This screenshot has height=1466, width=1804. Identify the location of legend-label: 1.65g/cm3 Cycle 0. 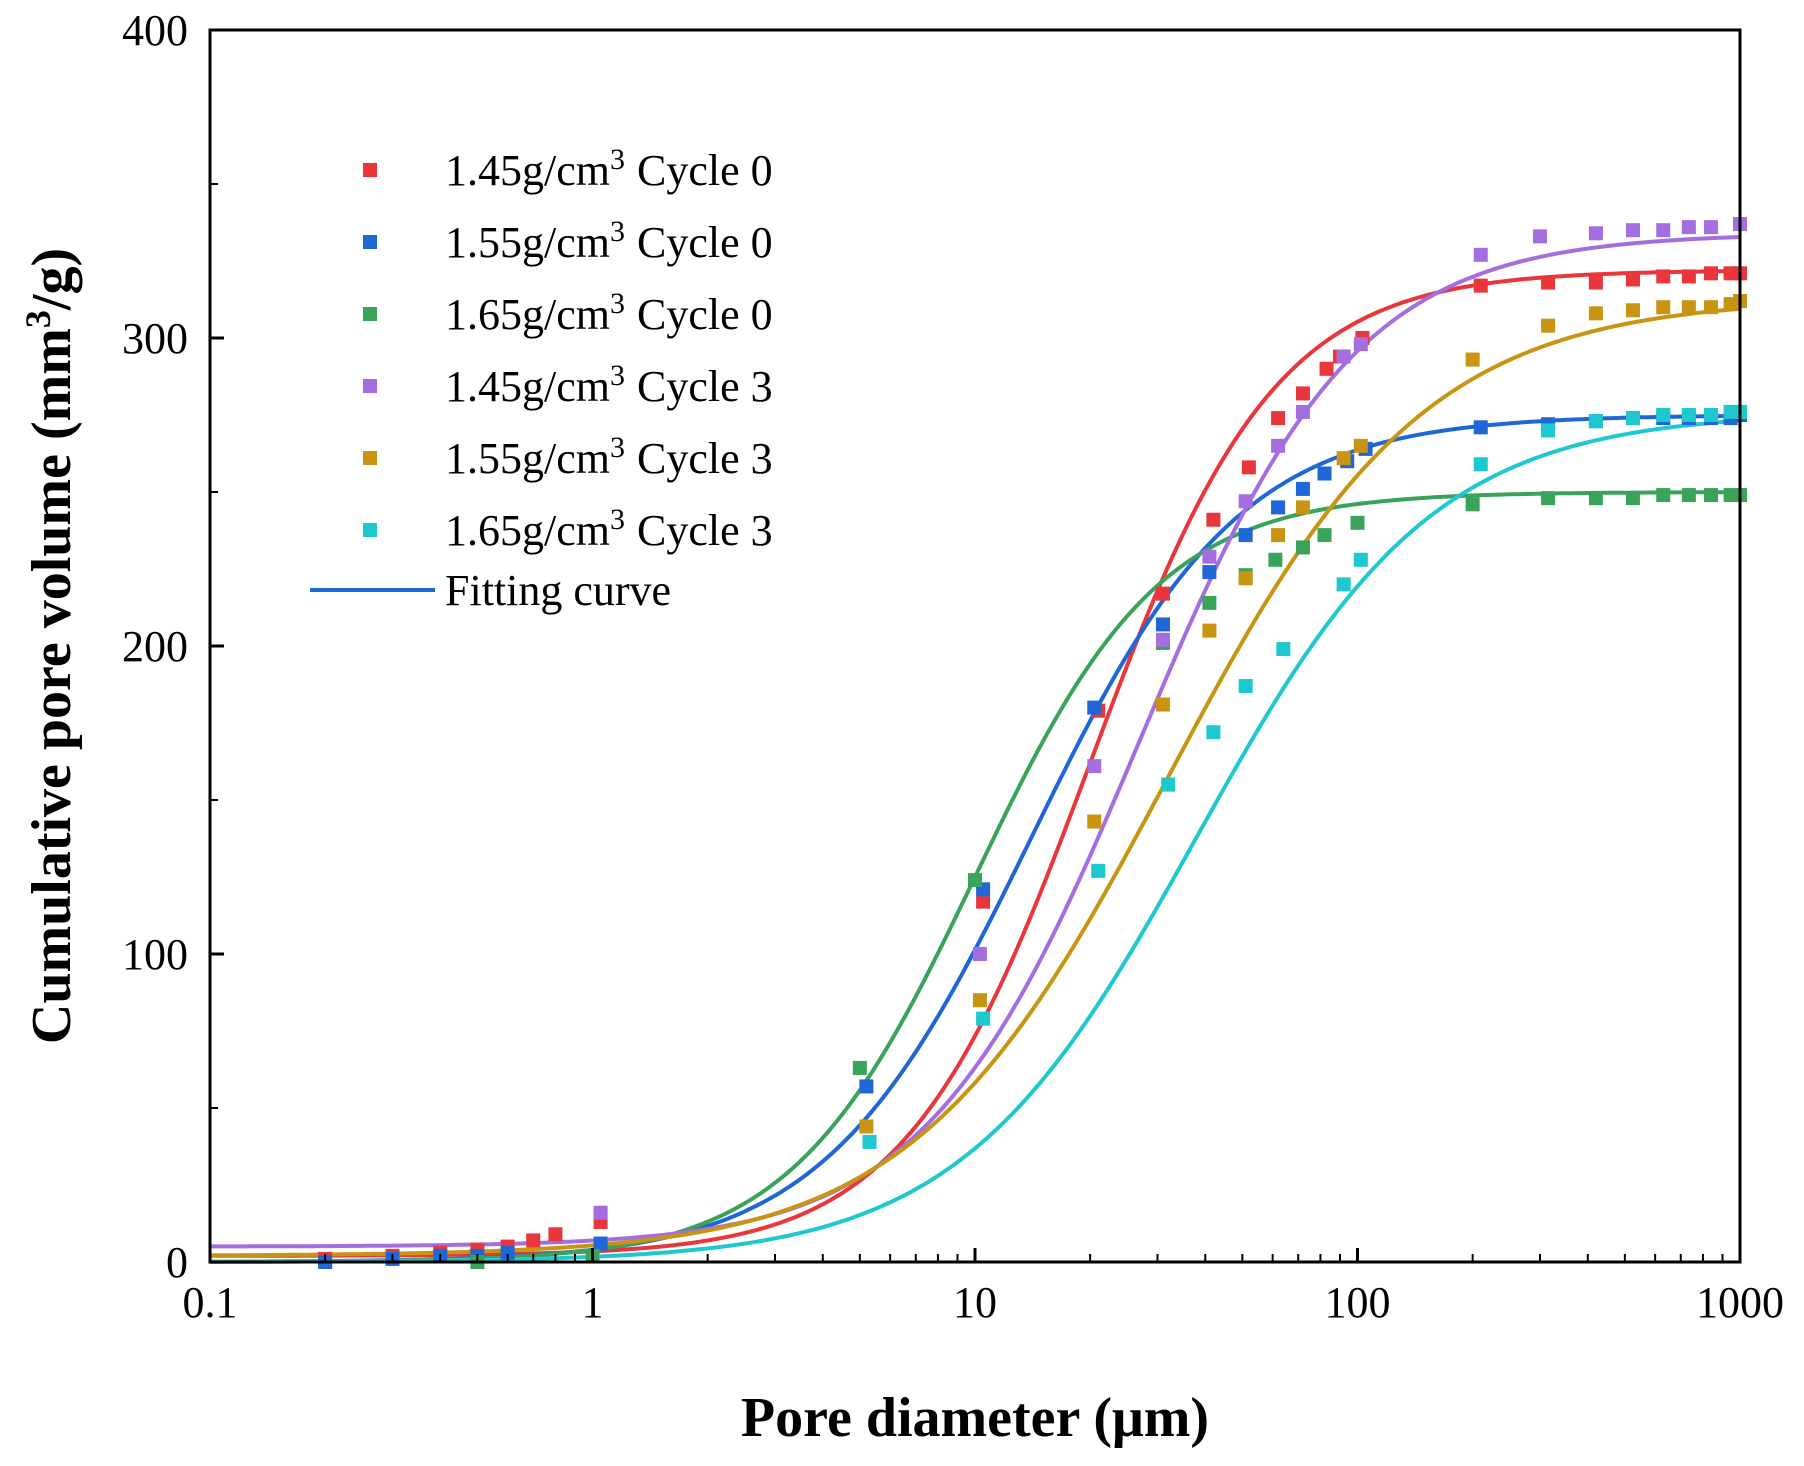
(609, 313).